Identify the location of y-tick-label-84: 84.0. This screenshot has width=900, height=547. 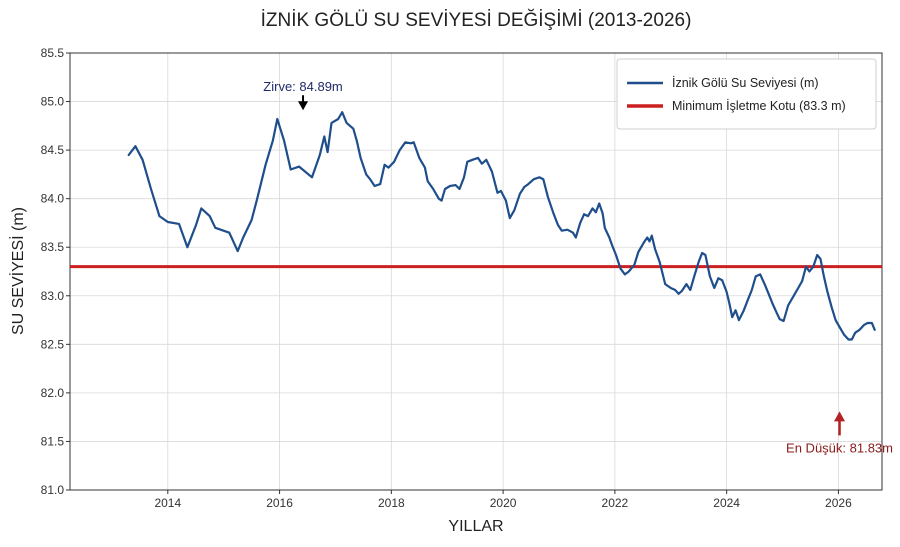
(53, 199).